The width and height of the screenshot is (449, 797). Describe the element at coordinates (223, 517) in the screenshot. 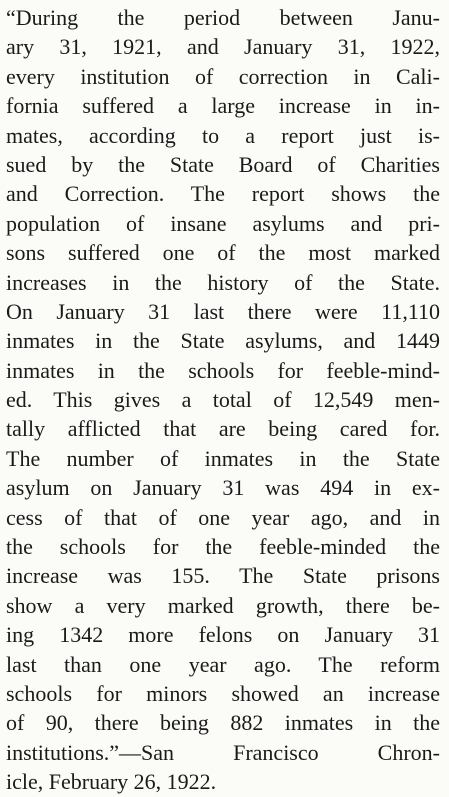

I see `text-line: cess of that of one year ago, and in` at that location.